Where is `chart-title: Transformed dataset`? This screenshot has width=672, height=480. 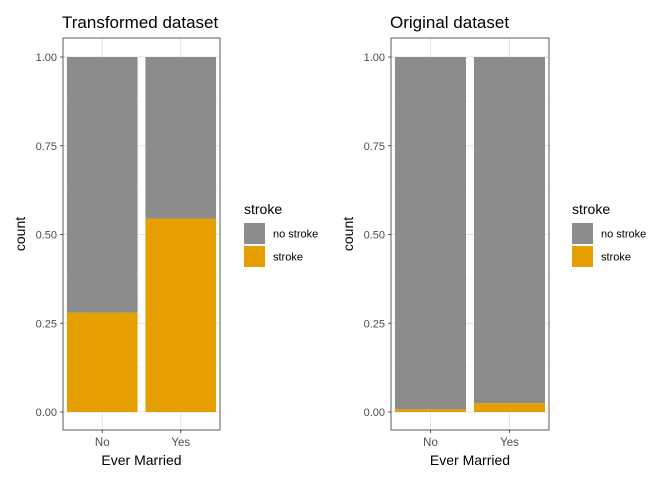
chart-title: Transformed dataset is located at coordinates (140, 22).